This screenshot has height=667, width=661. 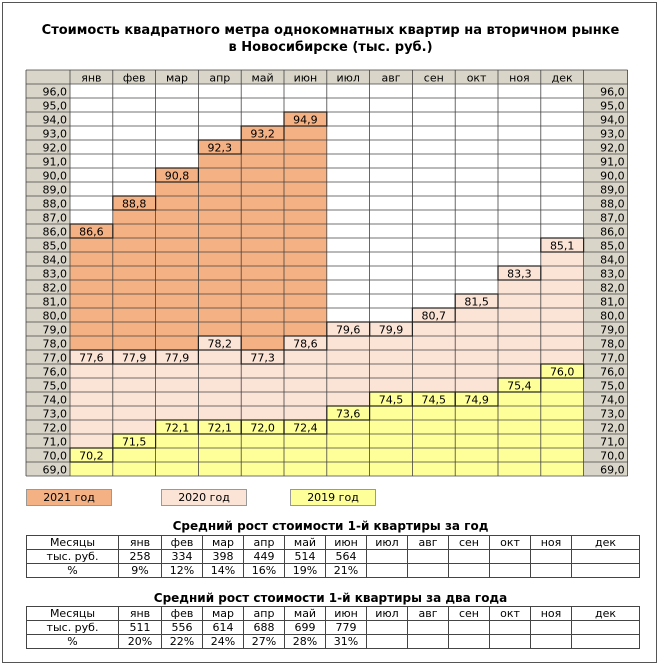 What do you see at coordinates (562, 246) in the screenshot?
I see `data-label-2020-год-дек: 85,1` at bounding box center [562, 246].